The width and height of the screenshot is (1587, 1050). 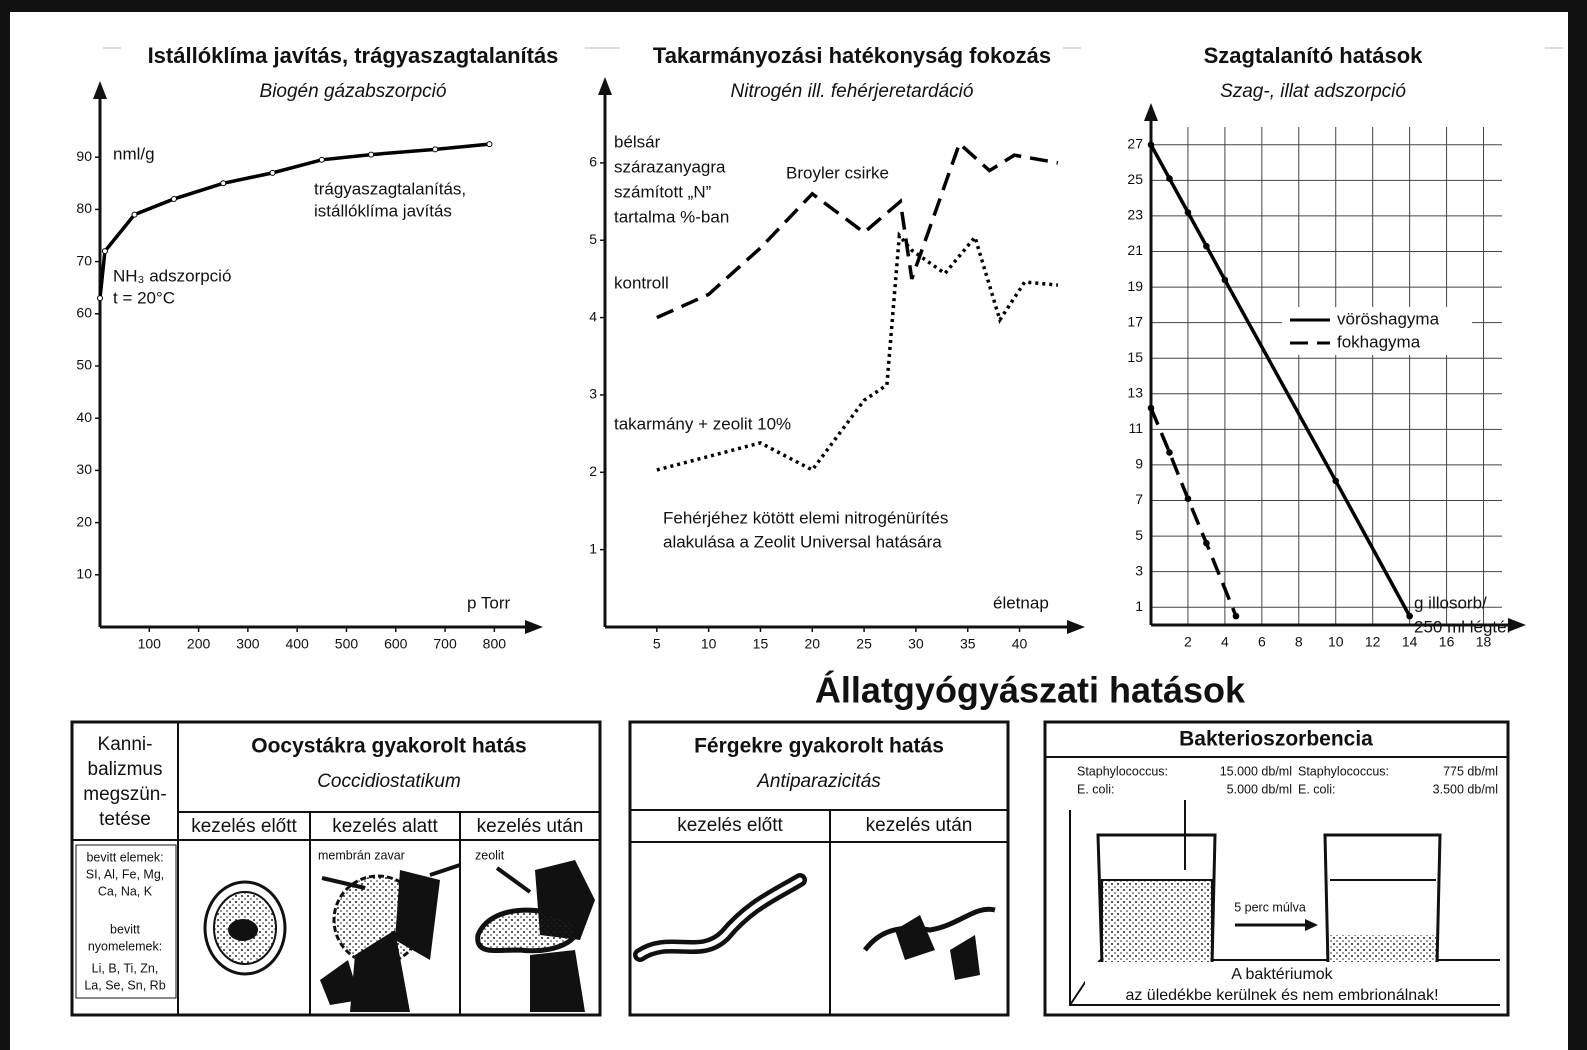 I want to click on box-title: Bakterioszorbencia, so click(x=1276, y=739).